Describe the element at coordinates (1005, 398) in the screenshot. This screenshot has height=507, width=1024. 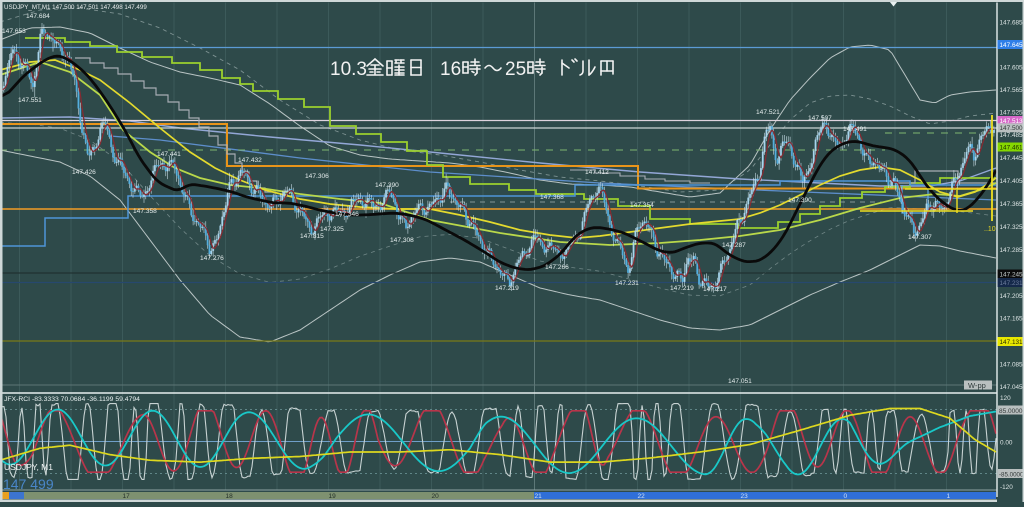
I see `svg-text: 120` at that location.